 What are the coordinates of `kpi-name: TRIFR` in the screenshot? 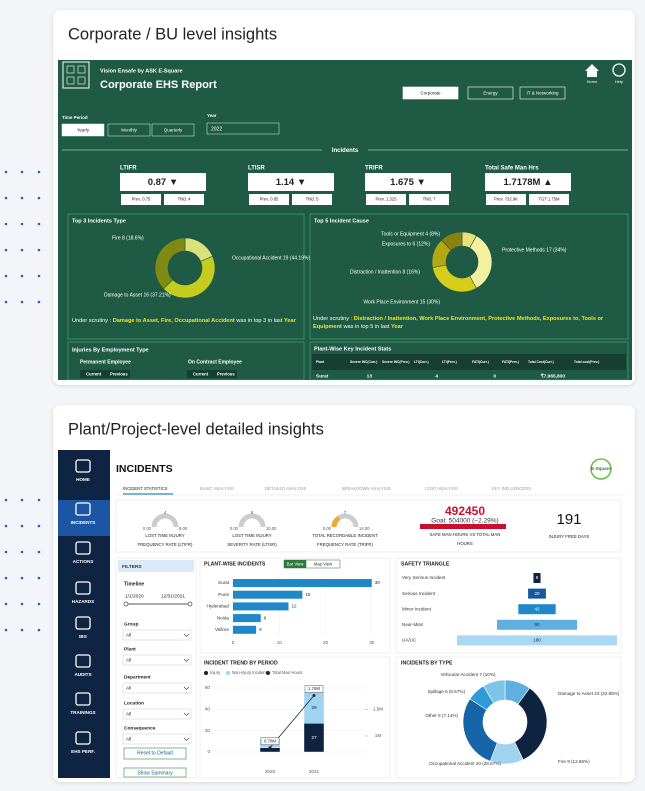 It's located at (374, 169).